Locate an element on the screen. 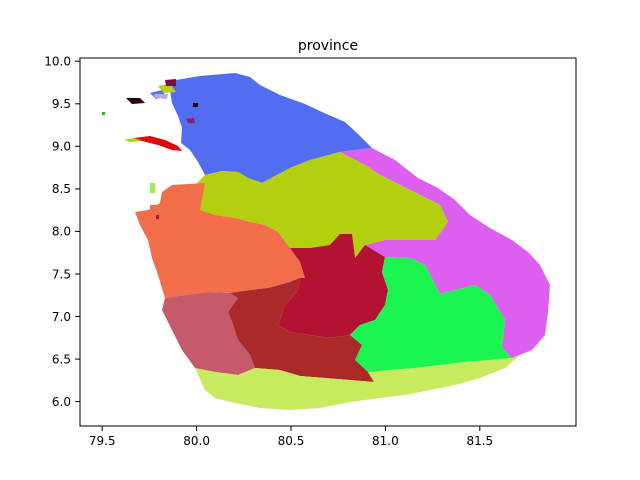 This screenshot has width=640, height=480. islet-red-west is located at coordinates (157, 217).